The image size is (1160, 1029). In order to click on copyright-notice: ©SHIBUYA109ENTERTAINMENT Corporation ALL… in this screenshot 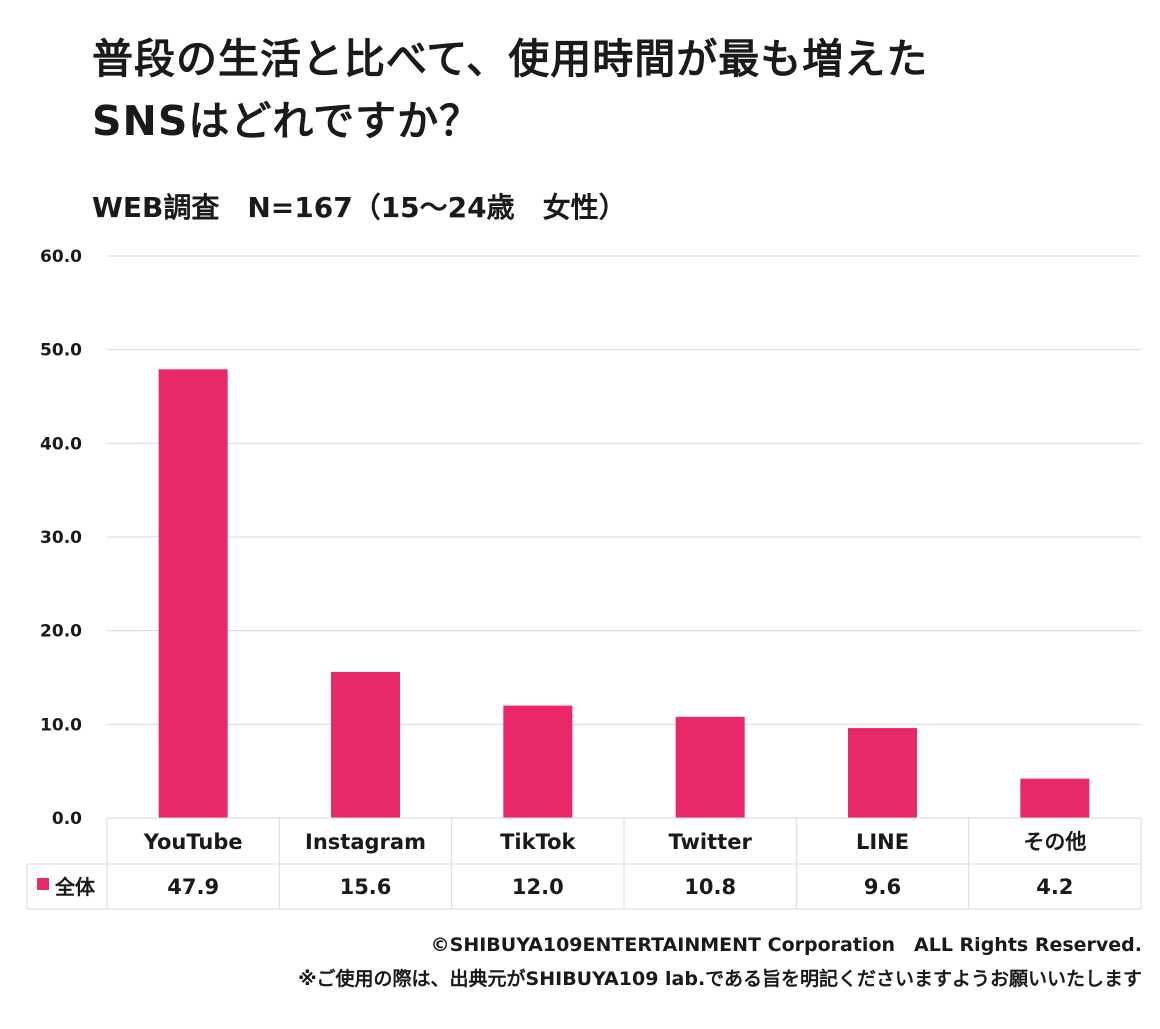, I will do `click(786, 945)`.